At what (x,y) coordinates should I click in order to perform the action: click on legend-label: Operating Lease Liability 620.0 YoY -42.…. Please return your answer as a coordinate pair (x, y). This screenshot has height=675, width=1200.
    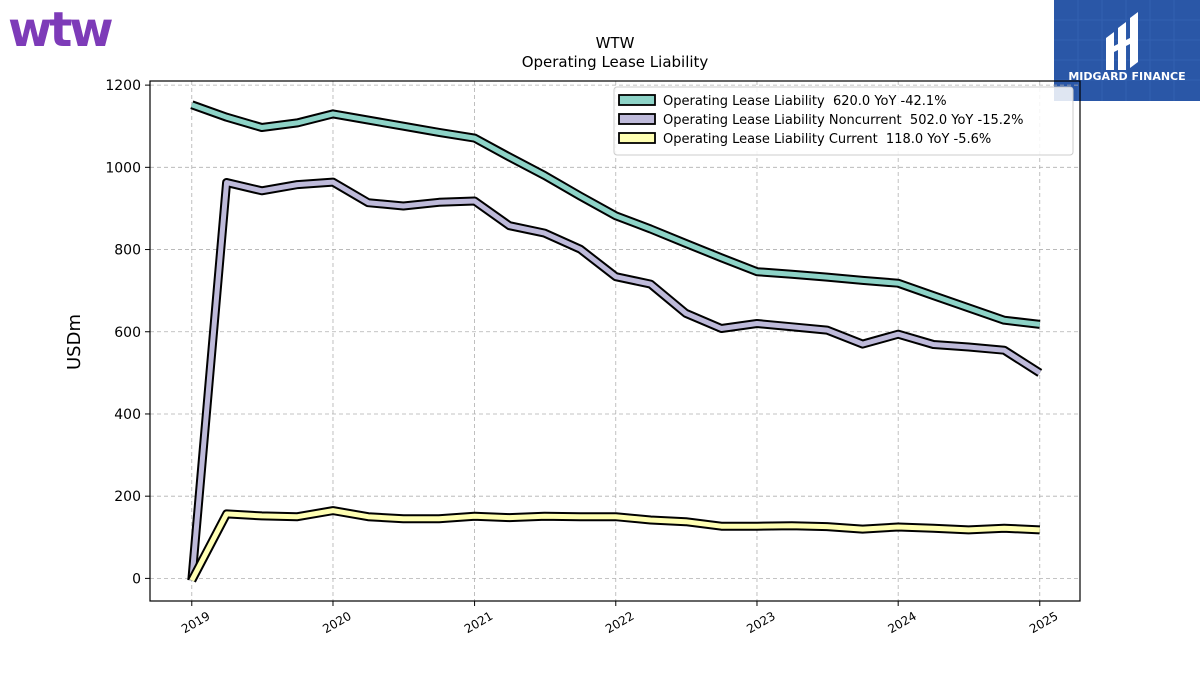
    Looking at the image, I should click on (805, 101).